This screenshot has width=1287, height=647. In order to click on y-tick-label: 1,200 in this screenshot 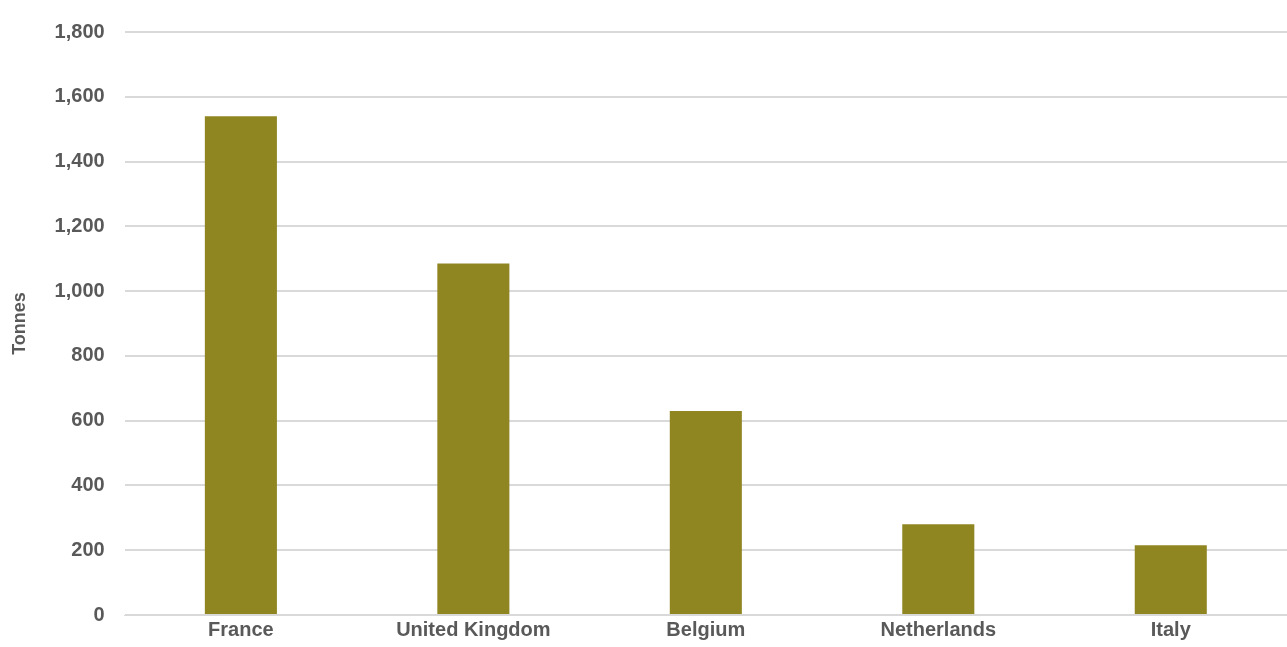, I will do `click(79, 224)`.